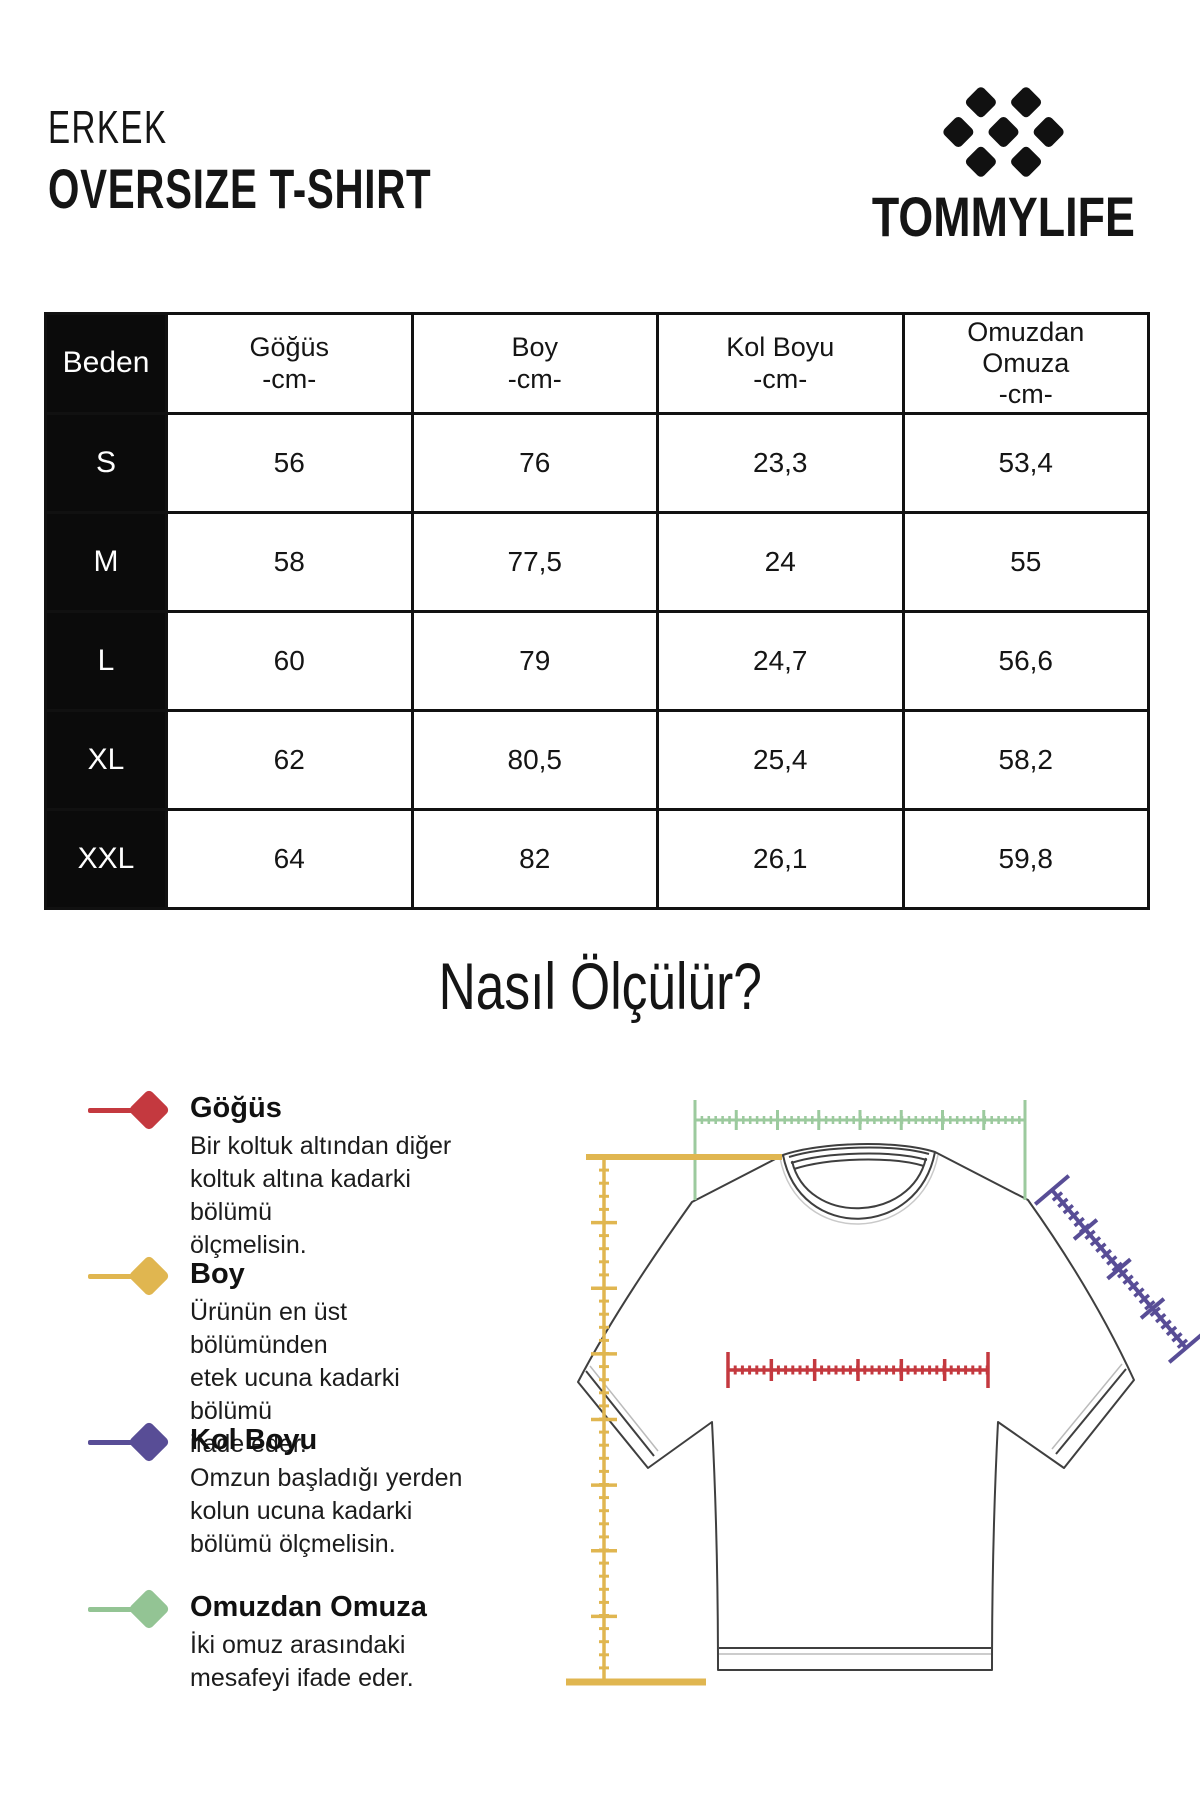 The height and width of the screenshot is (1800, 1200). I want to click on size-cell: L, so click(106, 661).